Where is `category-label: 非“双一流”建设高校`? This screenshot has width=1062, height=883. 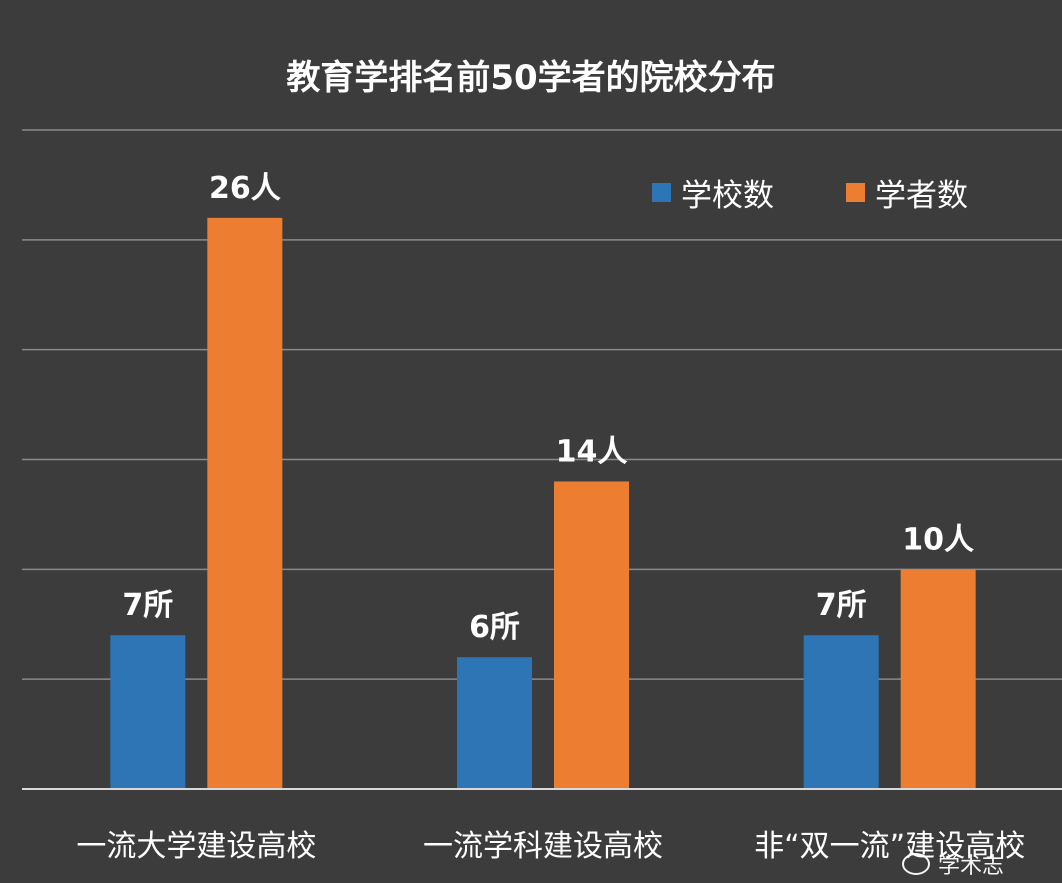 category-label: 非“双一流”建设高校 is located at coordinates (889, 846).